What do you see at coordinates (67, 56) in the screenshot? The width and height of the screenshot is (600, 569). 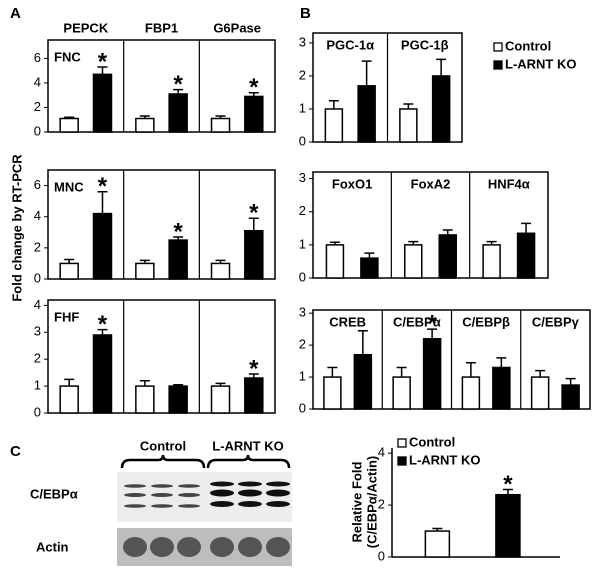 I see `row-label: FNC` at bounding box center [67, 56].